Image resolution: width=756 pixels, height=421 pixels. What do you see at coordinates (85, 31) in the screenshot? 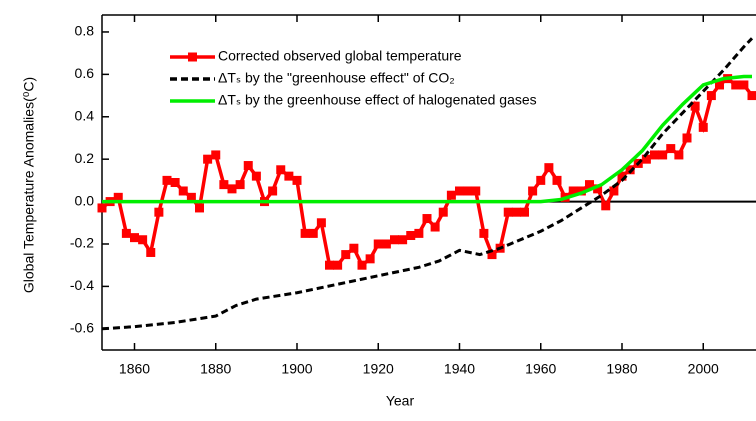
I see `y-tick-label: 0.8` at bounding box center [85, 31].